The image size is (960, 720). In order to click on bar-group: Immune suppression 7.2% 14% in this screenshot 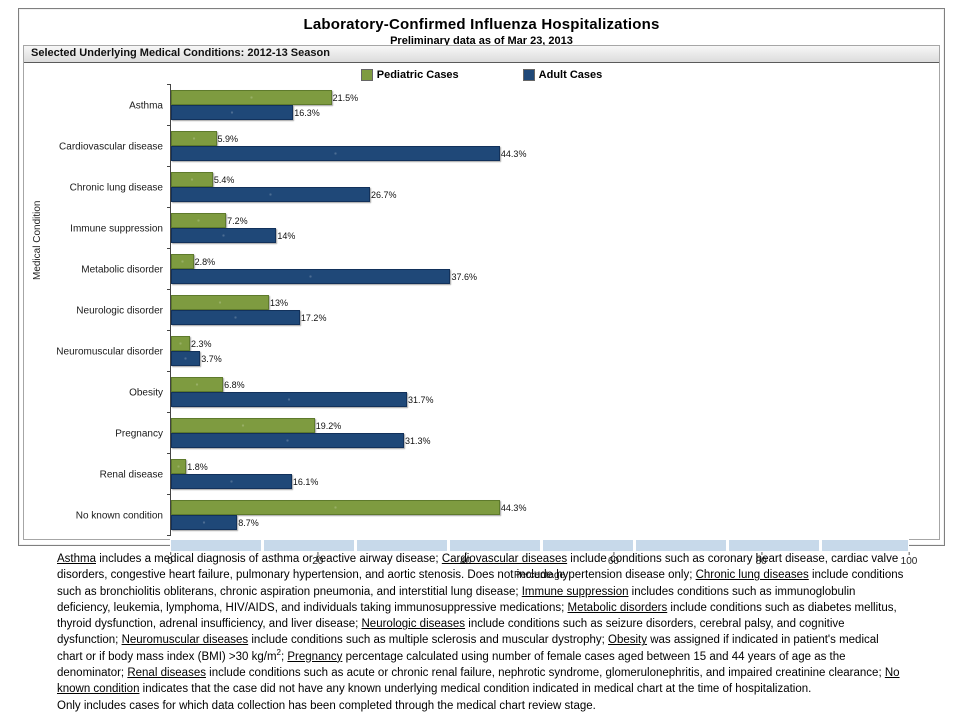, I will do `click(489, 228)`.